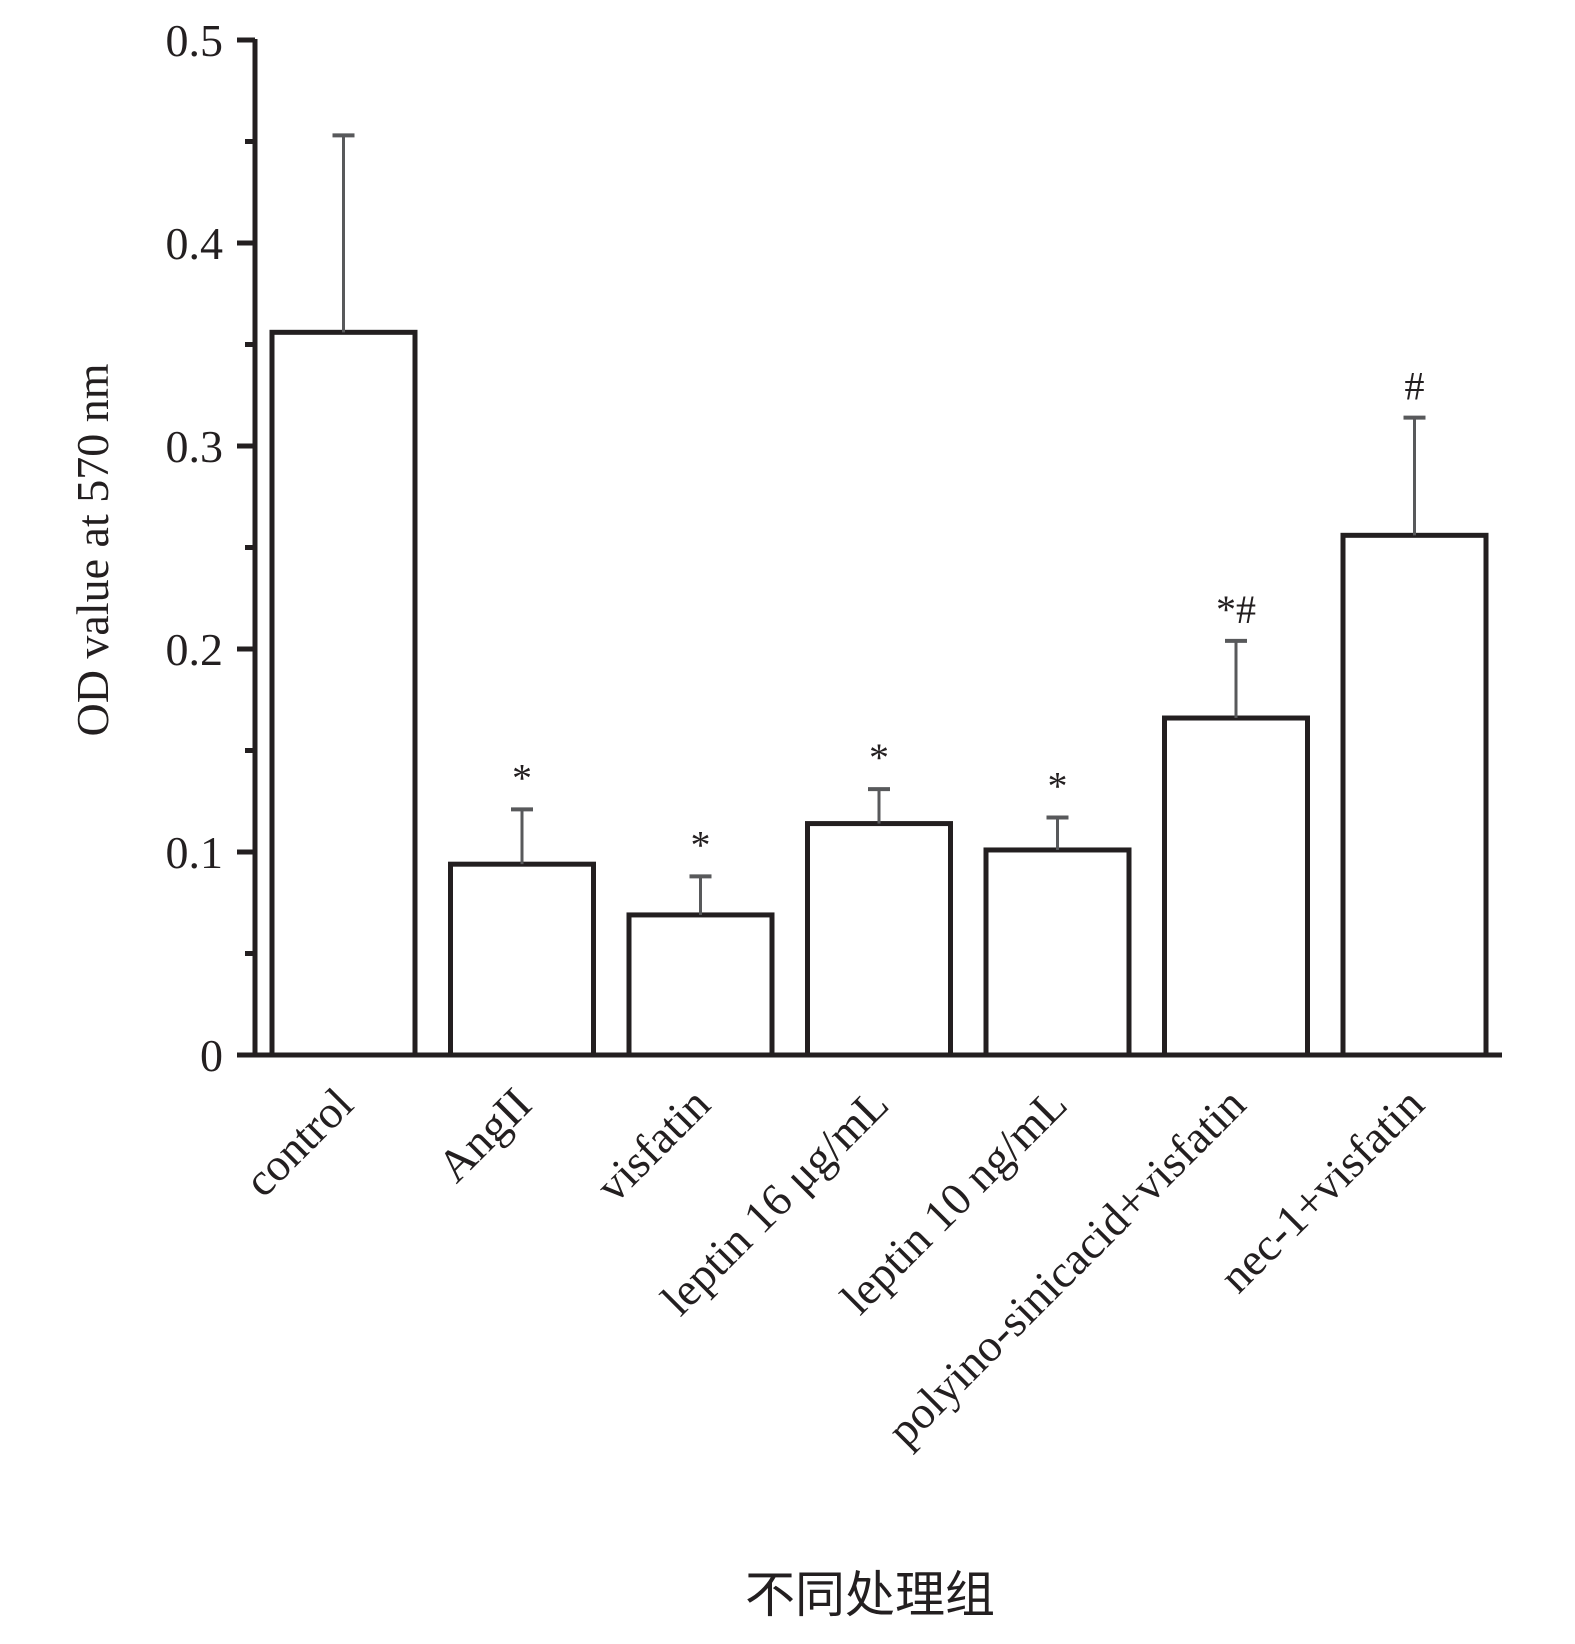 This screenshot has width=1575, height=1644. I want to click on y-tick-label: 0.5, so click(195, 40).